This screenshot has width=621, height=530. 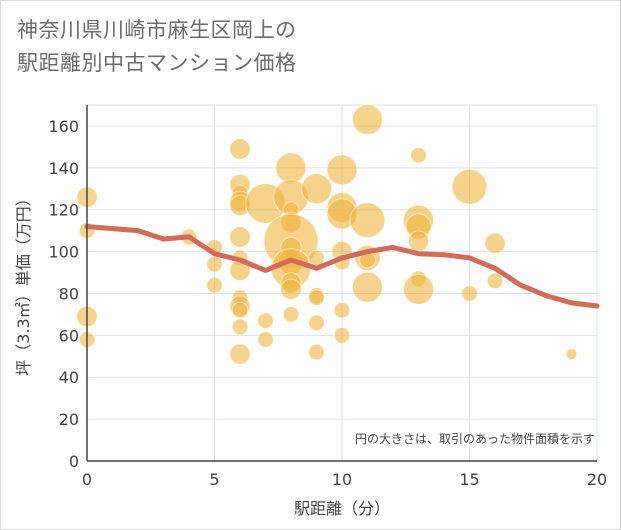 I want to click on y-tick-label: 100, so click(x=63, y=252).